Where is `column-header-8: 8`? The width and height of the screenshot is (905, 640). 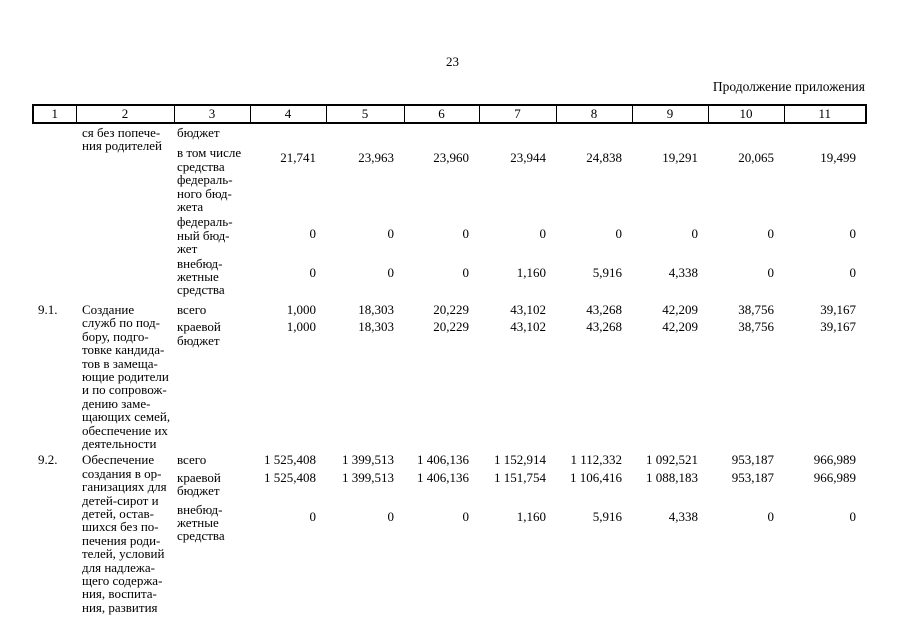
column-header-8: 8 is located at coordinates (594, 114).